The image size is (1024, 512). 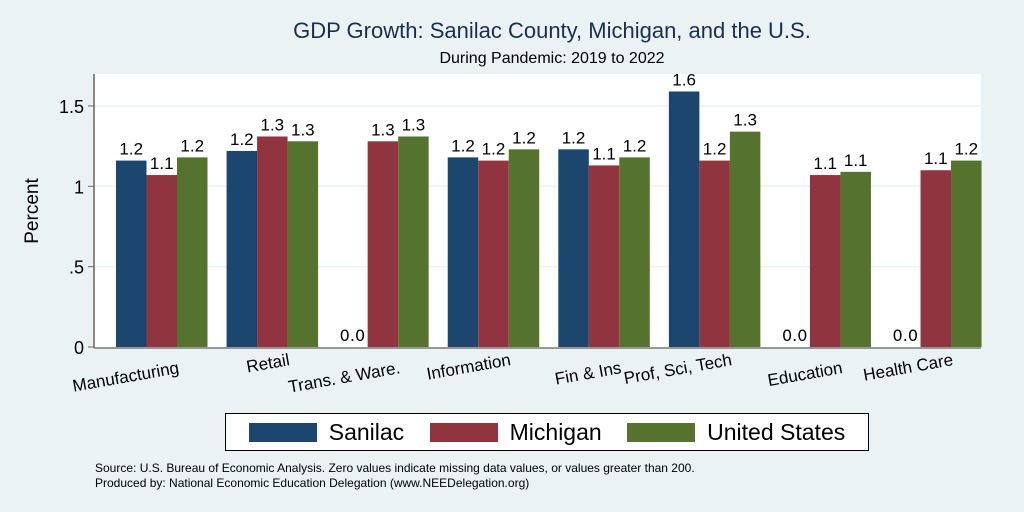 What do you see at coordinates (677, 369) in the screenshot?
I see `x-tick-label: Prof, Sci, Tech` at bounding box center [677, 369].